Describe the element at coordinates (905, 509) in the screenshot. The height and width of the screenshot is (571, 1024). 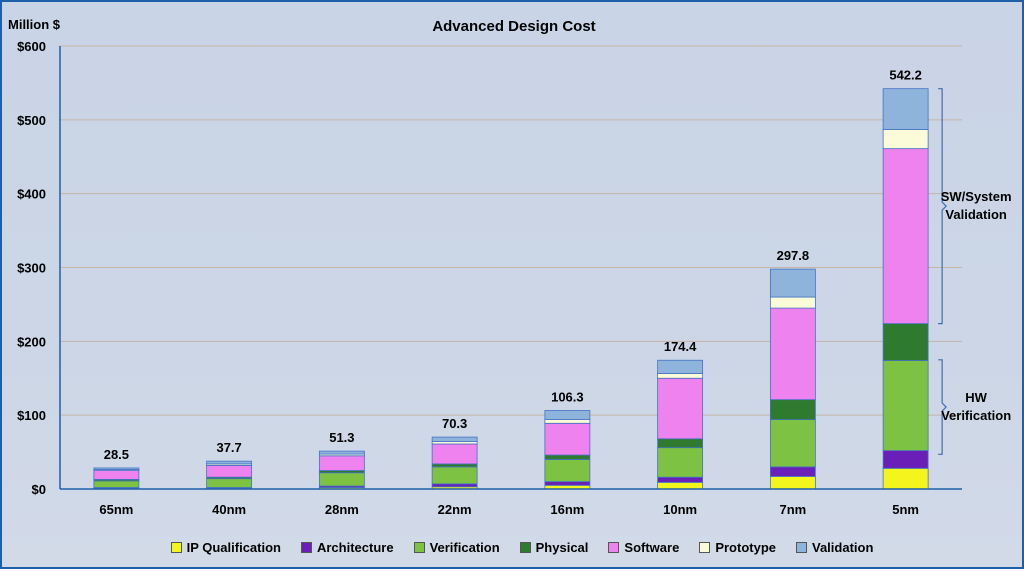
I see `x-tick-label: 5nm` at that location.